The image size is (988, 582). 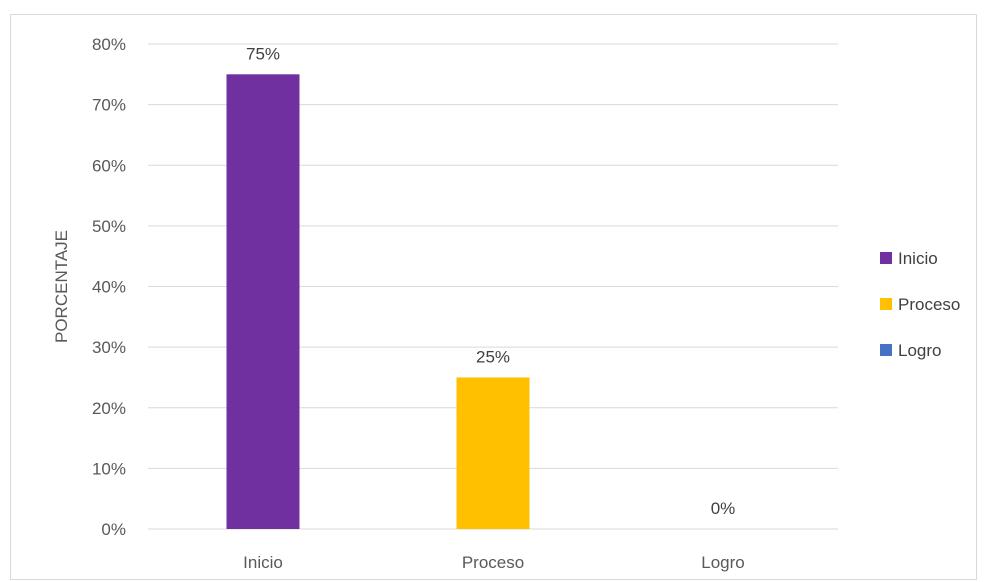 What do you see at coordinates (109, 165) in the screenshot?
I see `y-tick-label: 60%` at bounding box center [109, 165].